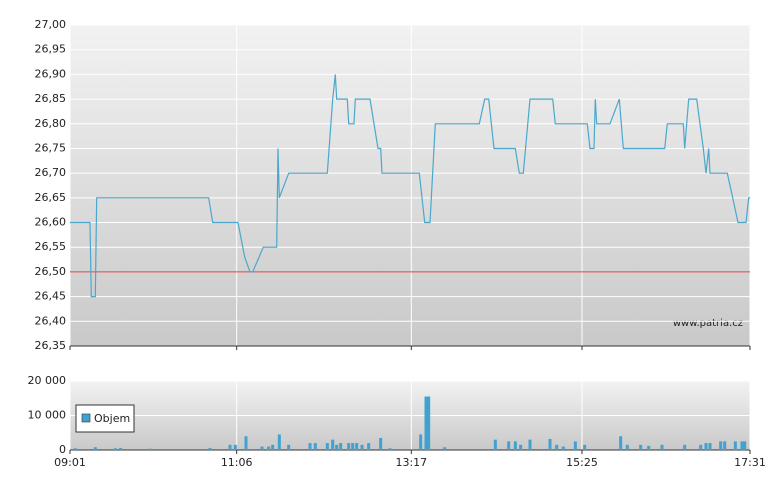 The width and height of the screenshot is (780, 490). What do you see at coordinates (51, 123) in the screenshot?
I see `y-tick-label: 26,80` at bounding box center [51, 123].